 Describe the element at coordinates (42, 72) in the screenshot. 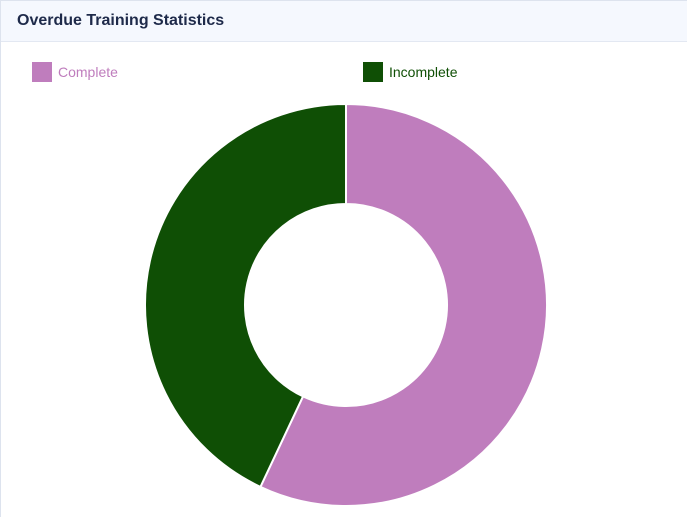

I see `legend-swatch-complete` at that location.